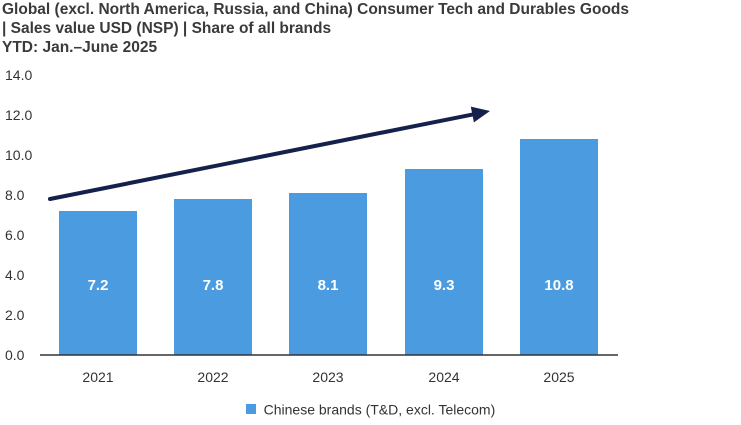 The width and height of the screenshot is (741, 425). I want to click on trend-arrow-line, so click(264, 156).